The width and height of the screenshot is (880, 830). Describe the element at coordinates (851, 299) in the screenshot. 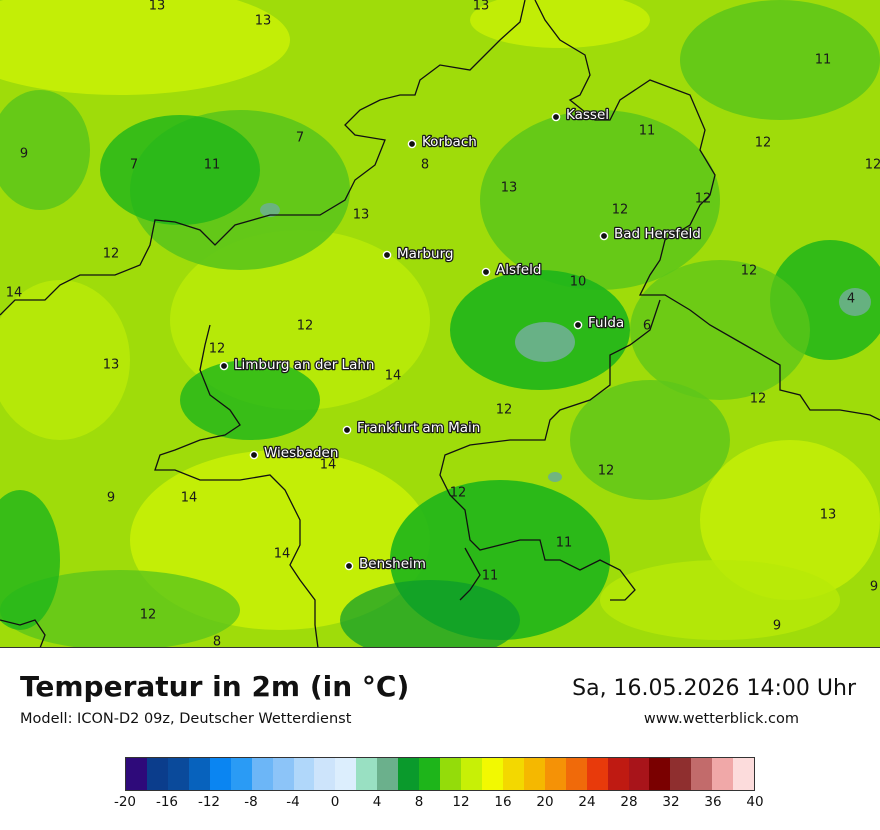

I see `map-value: 4` at that location.